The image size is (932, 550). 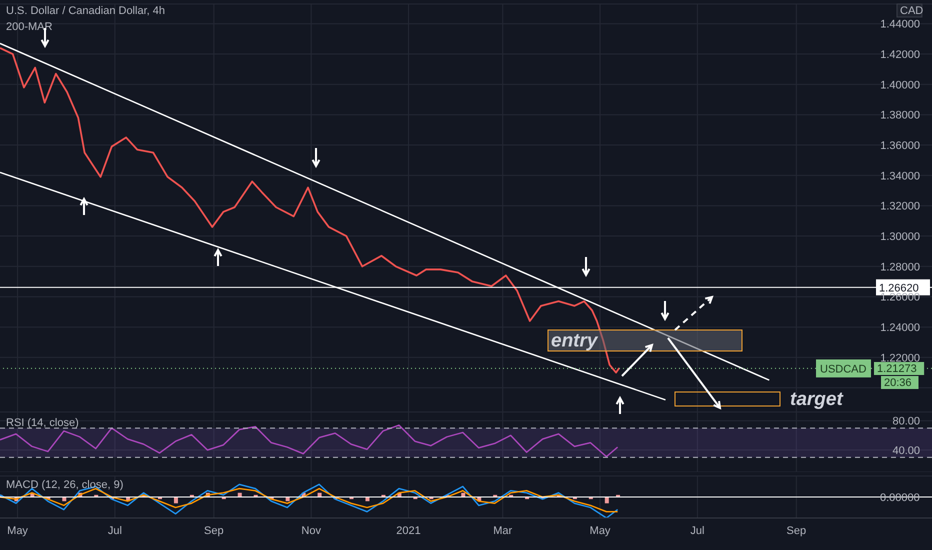 I want to click on x-tick-label: Mar, so click(x=503, y=530).